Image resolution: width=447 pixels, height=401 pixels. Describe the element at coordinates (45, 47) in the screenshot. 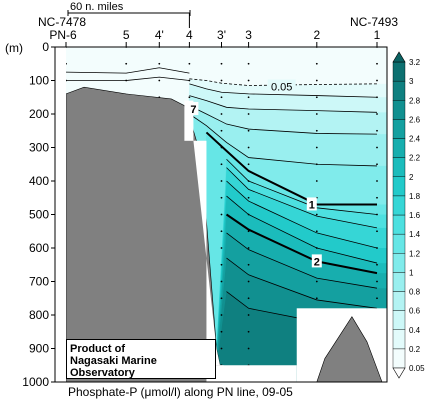

I see `y-tick-label: 0` at that location.